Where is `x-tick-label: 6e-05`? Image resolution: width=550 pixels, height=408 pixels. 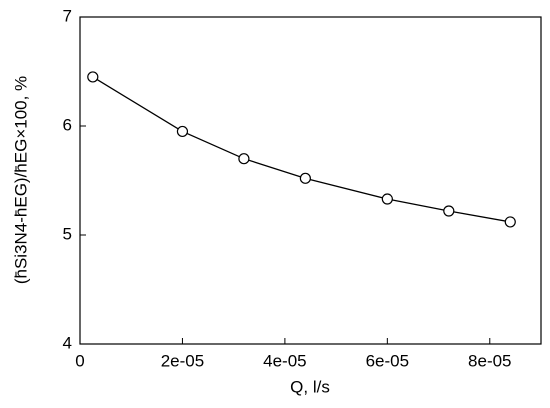
x-tick-label: 6e-05 is located at coordinates (387, 360).